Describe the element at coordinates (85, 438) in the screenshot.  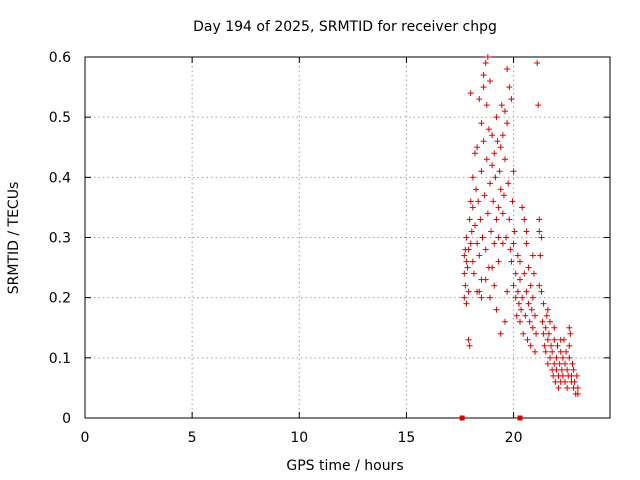
I see `x-tick-label: 0` at that location.